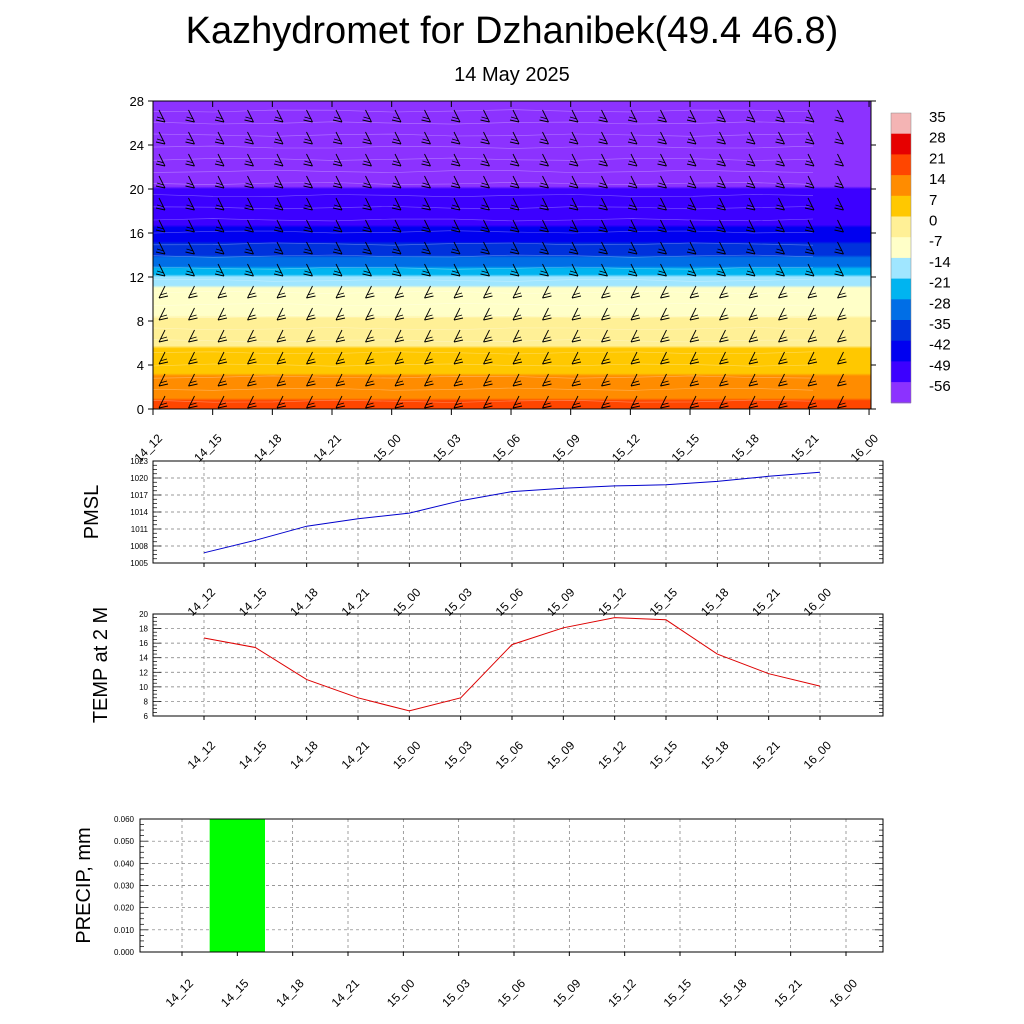  I want to click on y-tick-label: 1023, so click(139, 461).